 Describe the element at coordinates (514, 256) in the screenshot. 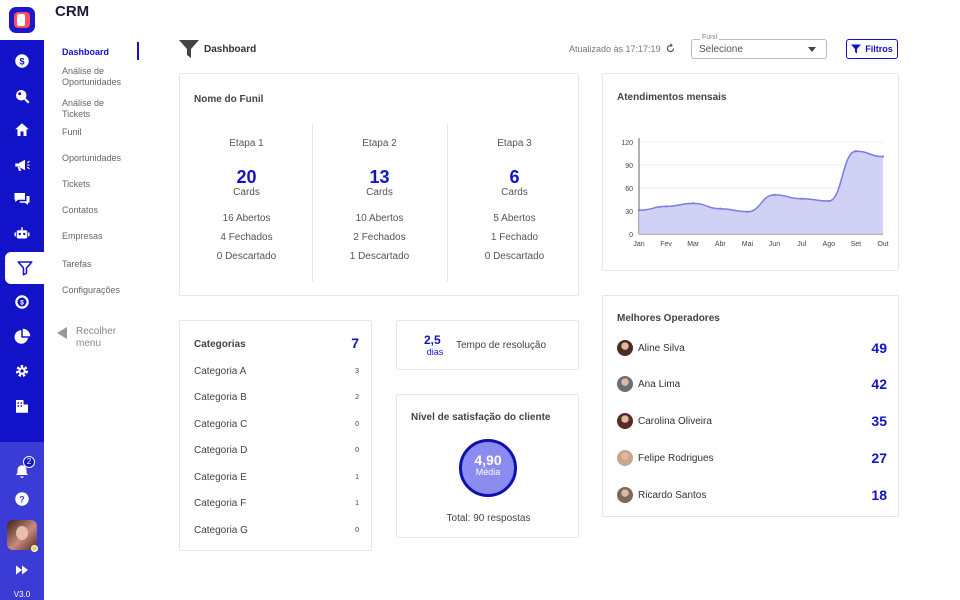

I see `stage-discarded: 0 Descartado` at that location.